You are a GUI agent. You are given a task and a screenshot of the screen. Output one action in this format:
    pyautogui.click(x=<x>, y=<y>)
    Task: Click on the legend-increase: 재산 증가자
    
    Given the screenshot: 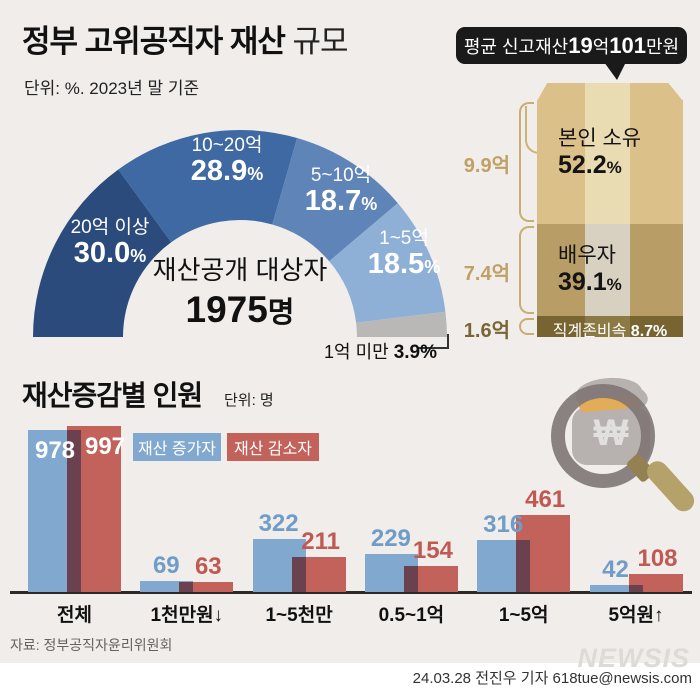 What is the action you would take?
    pyautogui.click(x=177, y=447)
    